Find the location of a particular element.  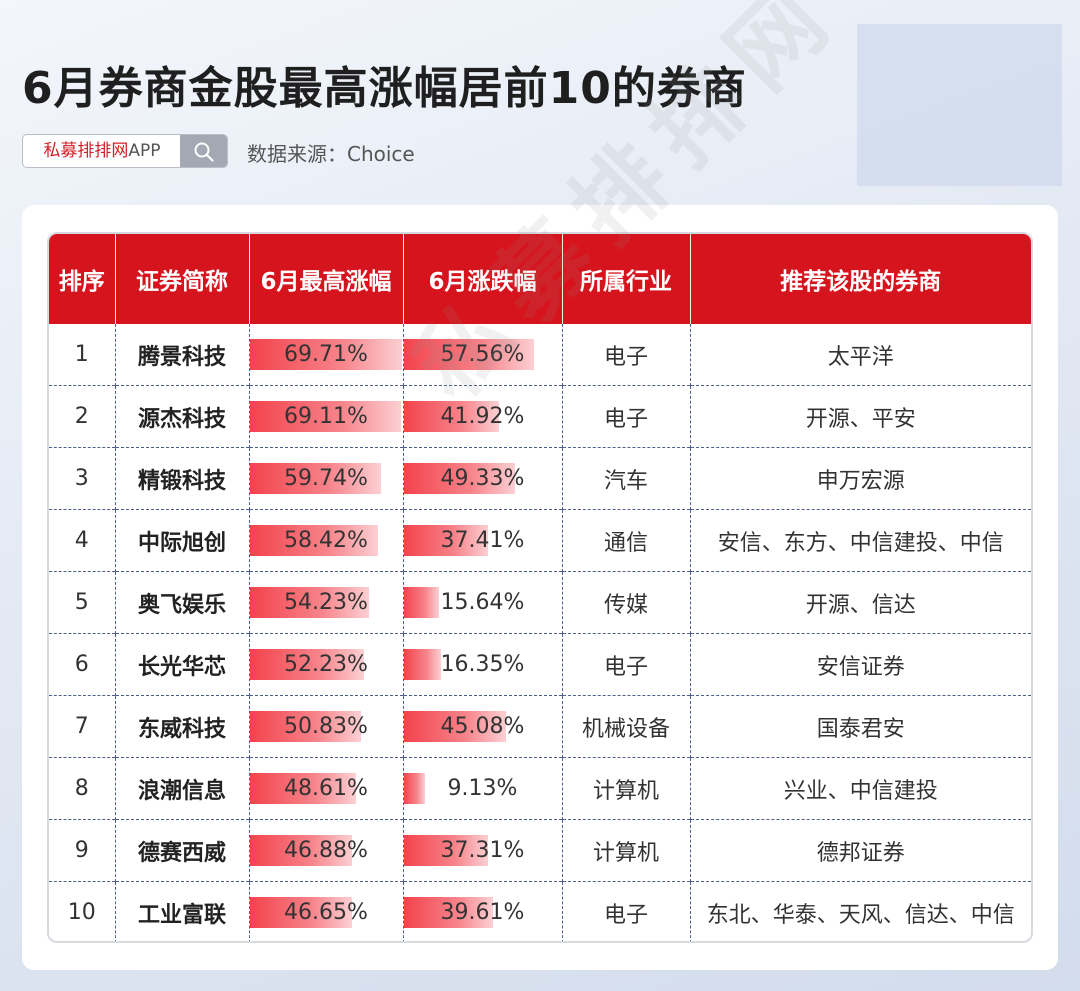

max-gain-label: 59.74% is located at coordinates (326, 478).